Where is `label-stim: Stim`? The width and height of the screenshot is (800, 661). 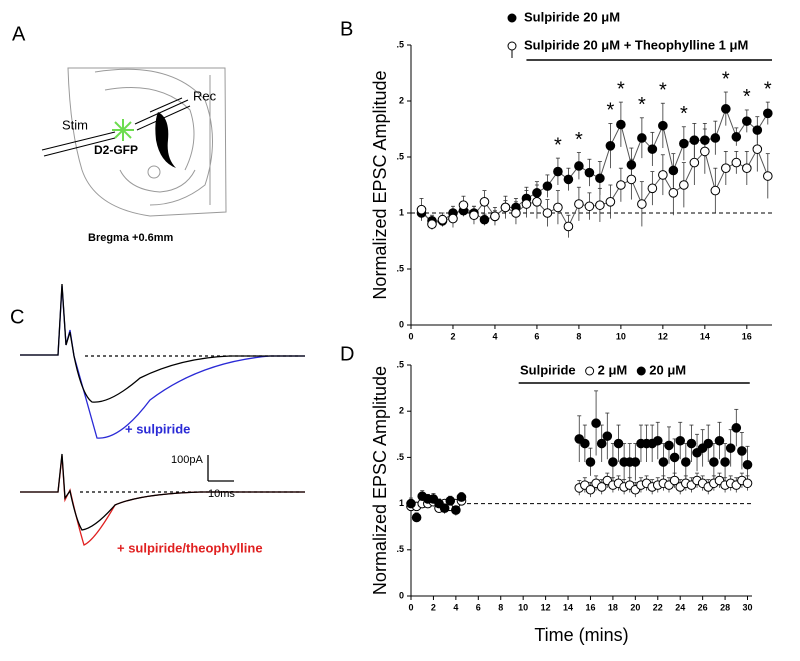
label-stim: Stim is located at coordinates (75, 124).